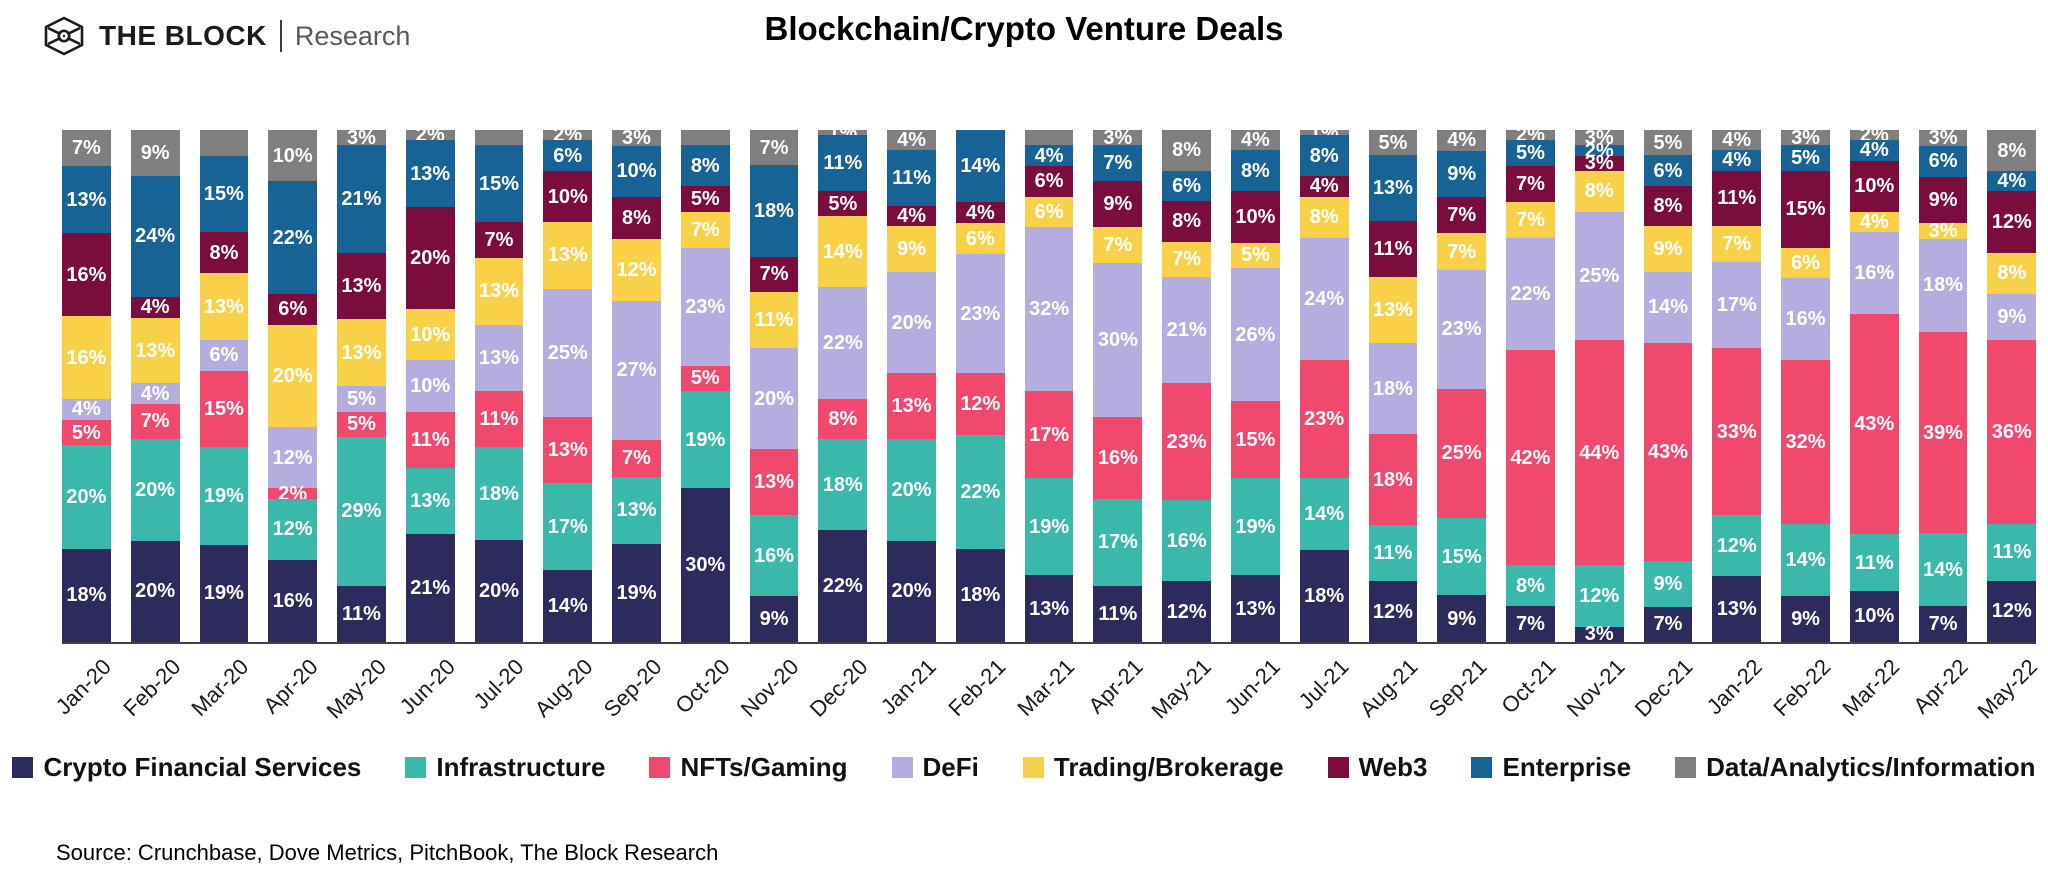 The image size is (2048, 881). I want to click on x-axis-label: Jan-22, so click(1734, 687).